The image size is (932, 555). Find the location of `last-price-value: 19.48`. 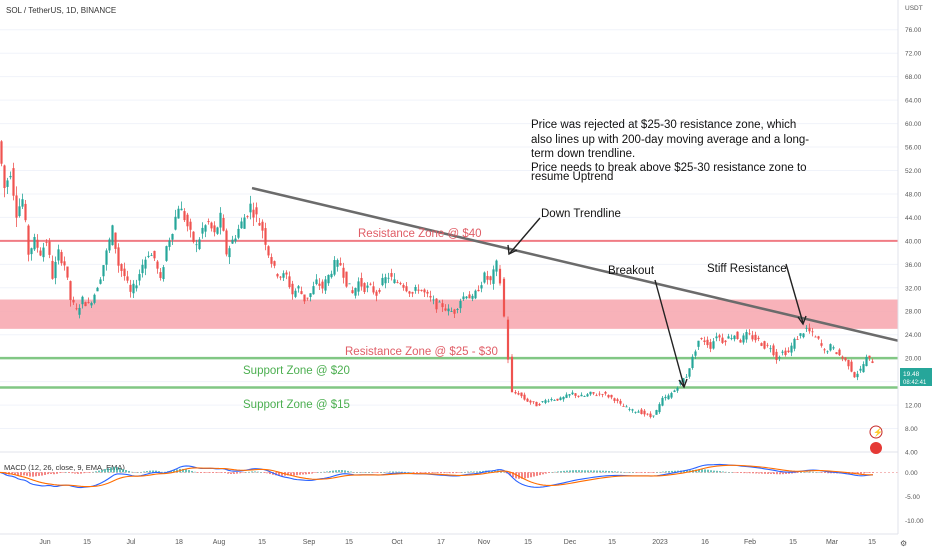

last-price-value: 19.48 is located at coordinates (911, 374).